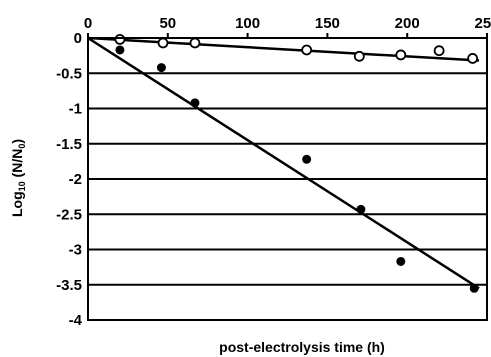 This screenshot has height=357, width=491. What do you see at coordinates (69, 214) in the screenshot?
I see `y-tick-label: -2.5` at bounding box center [69, 214].